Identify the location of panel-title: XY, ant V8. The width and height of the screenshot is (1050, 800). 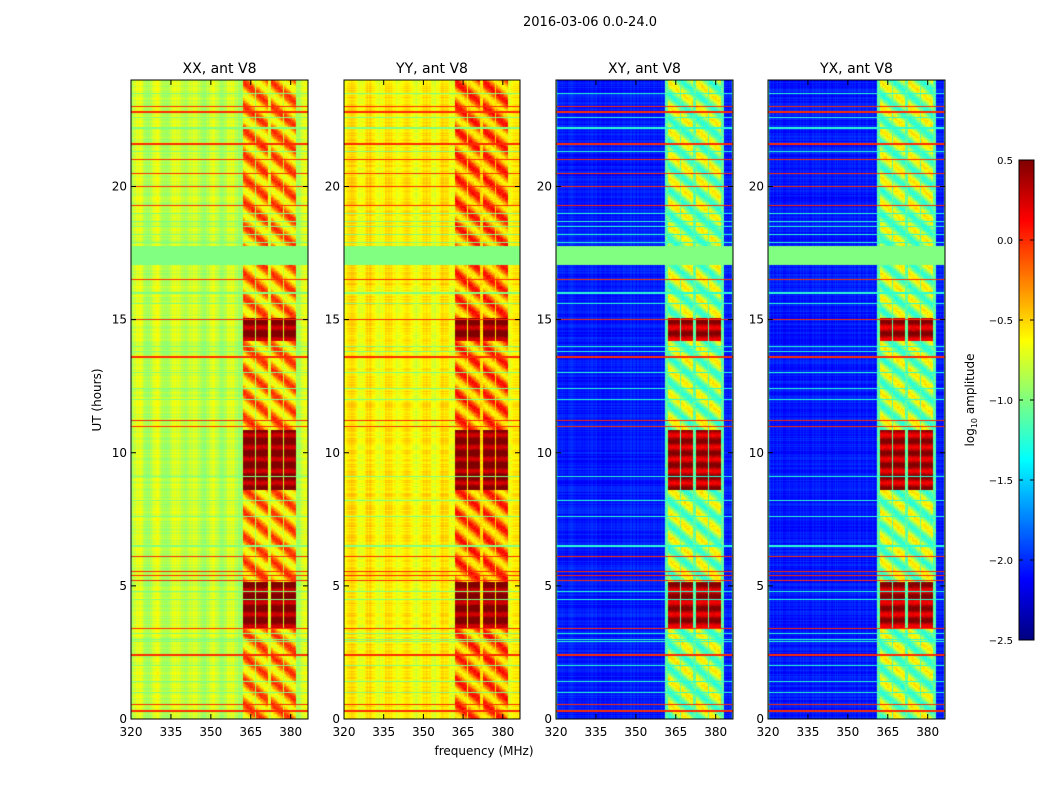
(644, 69).